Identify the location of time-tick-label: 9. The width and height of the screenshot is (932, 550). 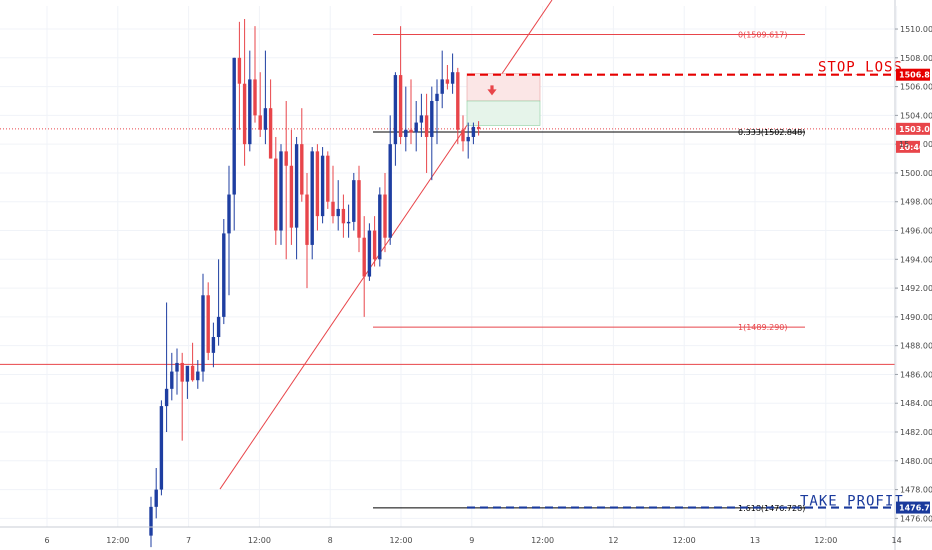
(471, 540).